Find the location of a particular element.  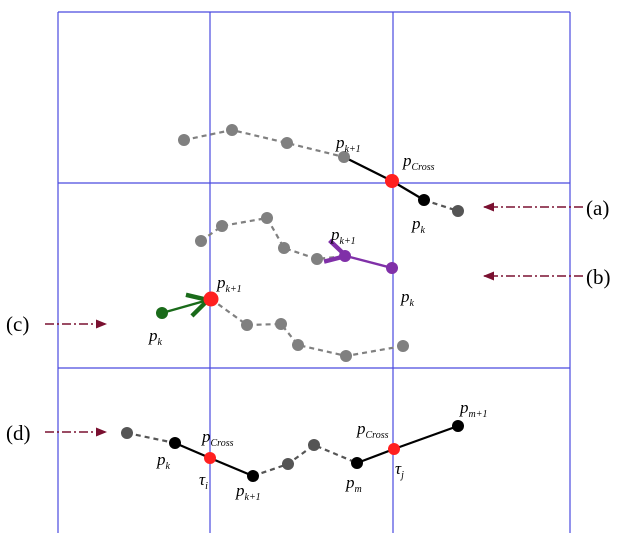

label-d-pm: pm is located at coordinates (353, 484).